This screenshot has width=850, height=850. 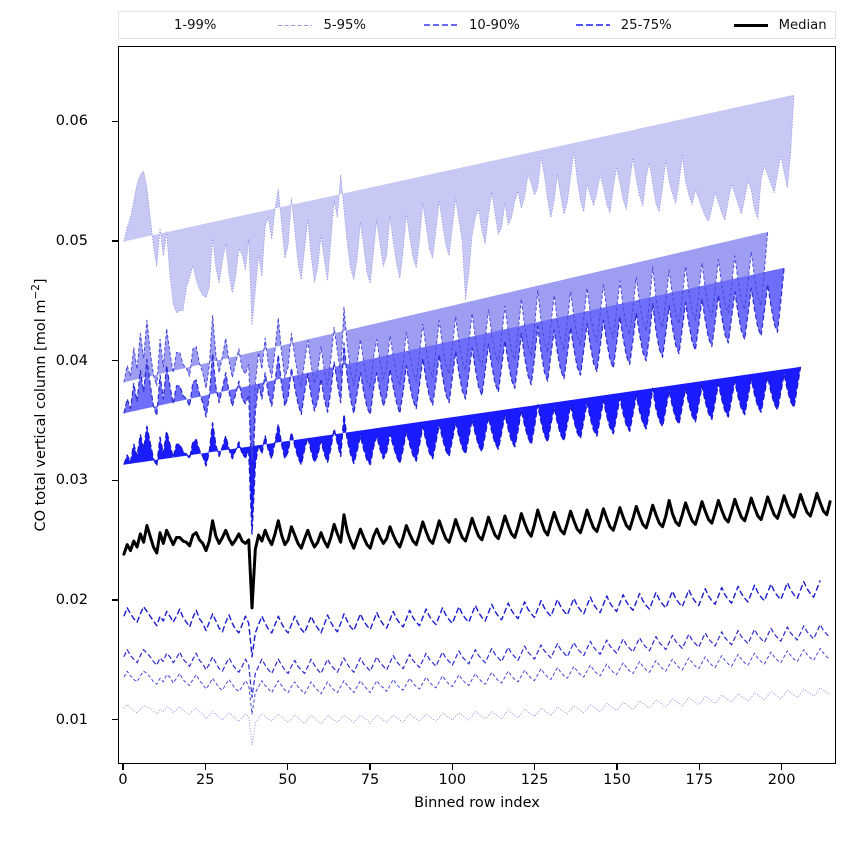 What do you see at coordinates (646, 25) in the screenshot?
I see `legend-label-25-75: 25-75%` at bounding box center [646, 25].